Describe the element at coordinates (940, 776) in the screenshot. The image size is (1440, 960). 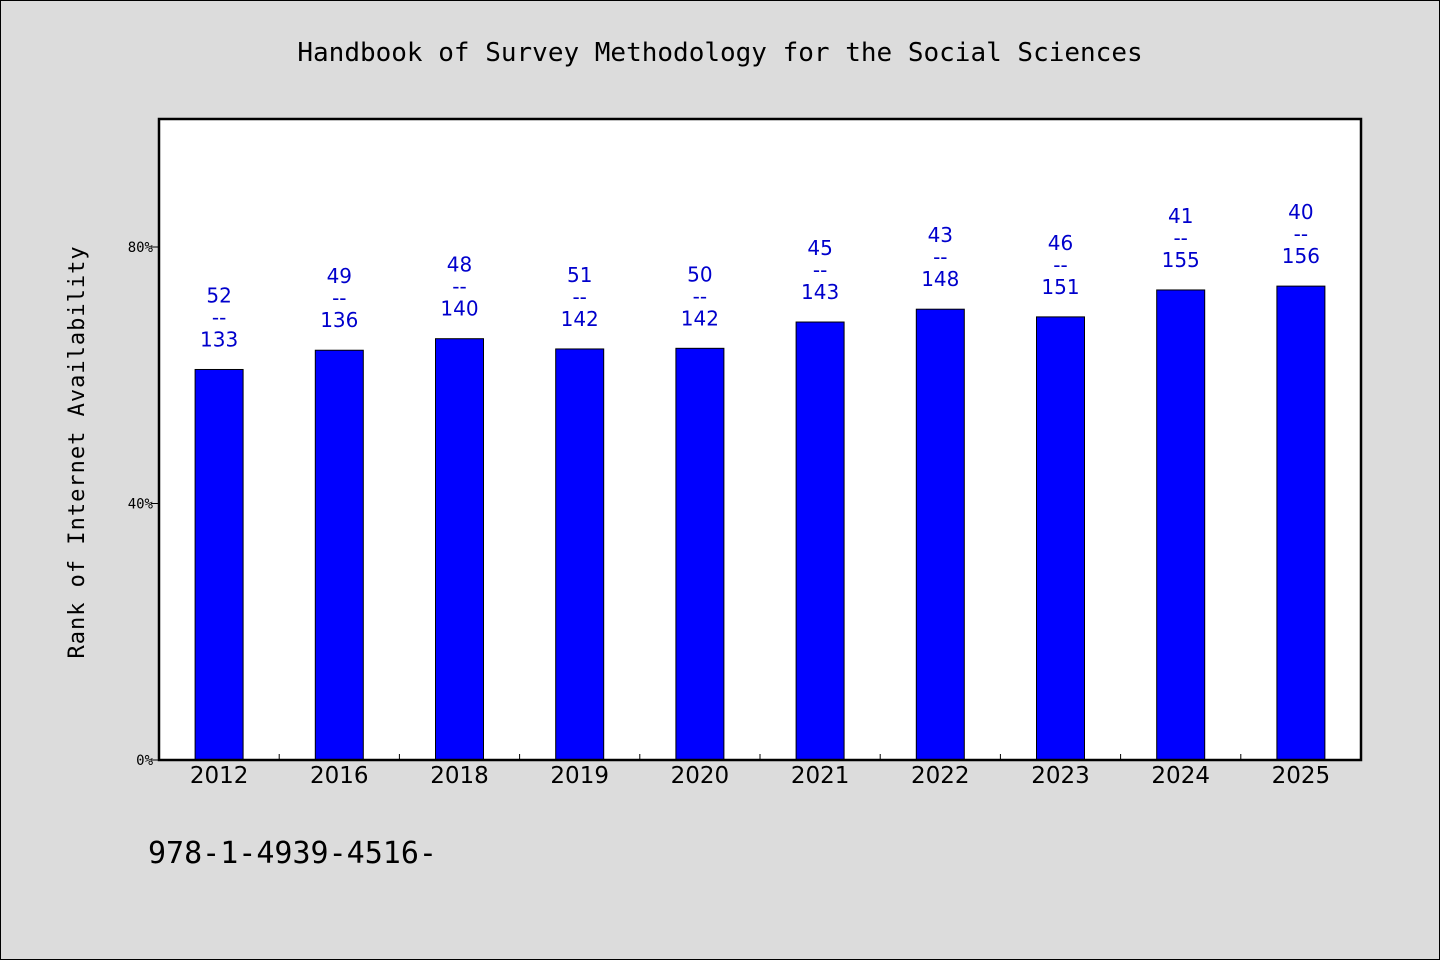
I see `x-tick-label-2022: 2022` at that location.